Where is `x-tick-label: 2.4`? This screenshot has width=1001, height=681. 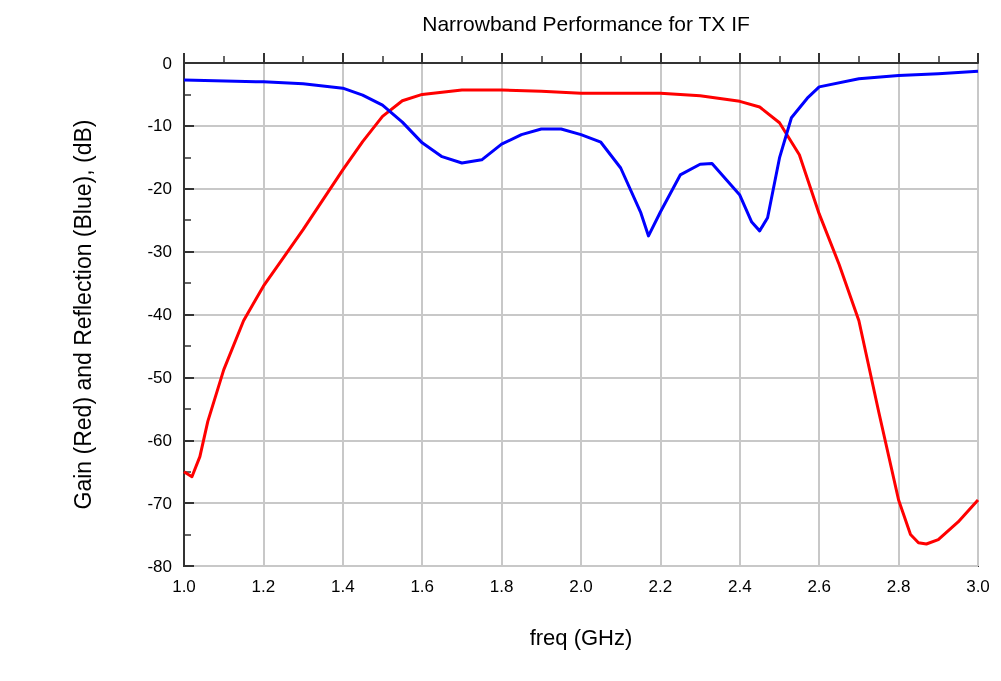 x-tick-label: 2.4 is located at coordinates (739, 586).